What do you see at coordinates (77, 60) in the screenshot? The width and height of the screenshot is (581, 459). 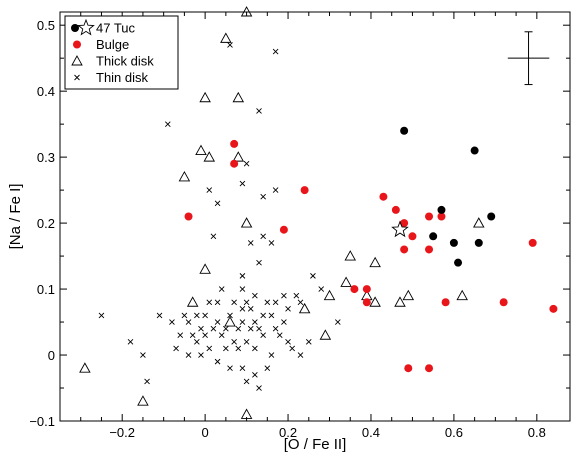 I see `legend-thick-disk-marker` at bounding box center [77, 60].